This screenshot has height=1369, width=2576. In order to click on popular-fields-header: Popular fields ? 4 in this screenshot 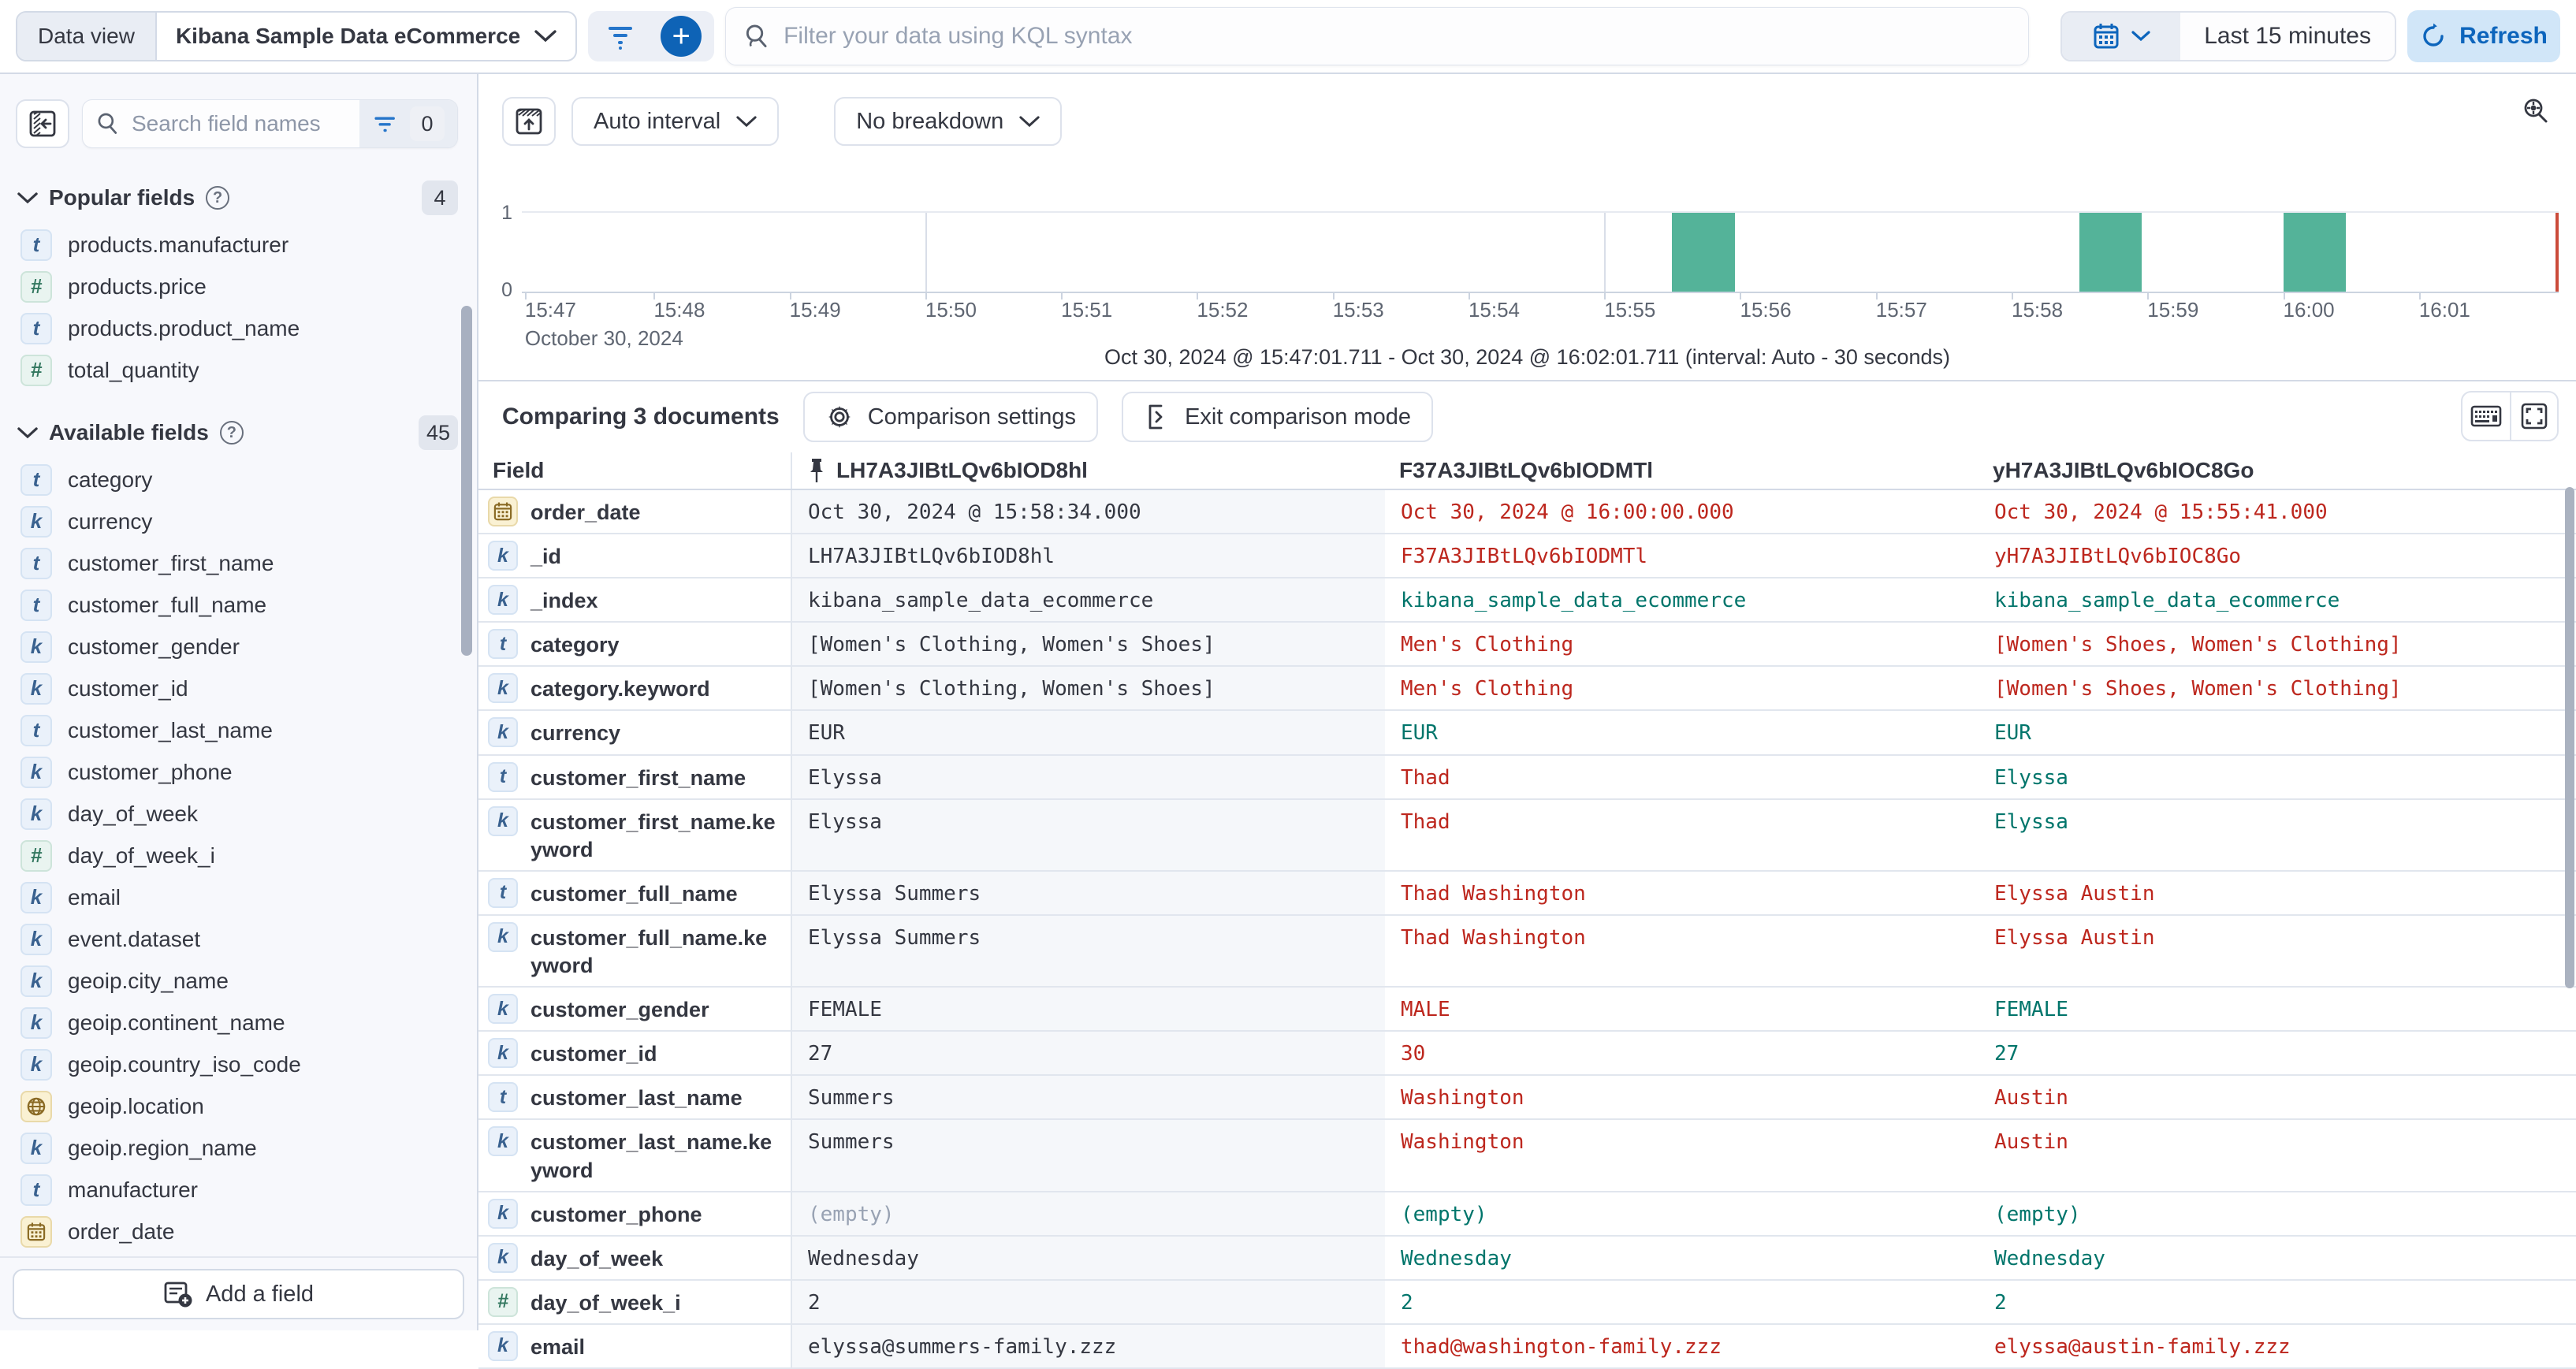, I will do `click(238, 198)`.